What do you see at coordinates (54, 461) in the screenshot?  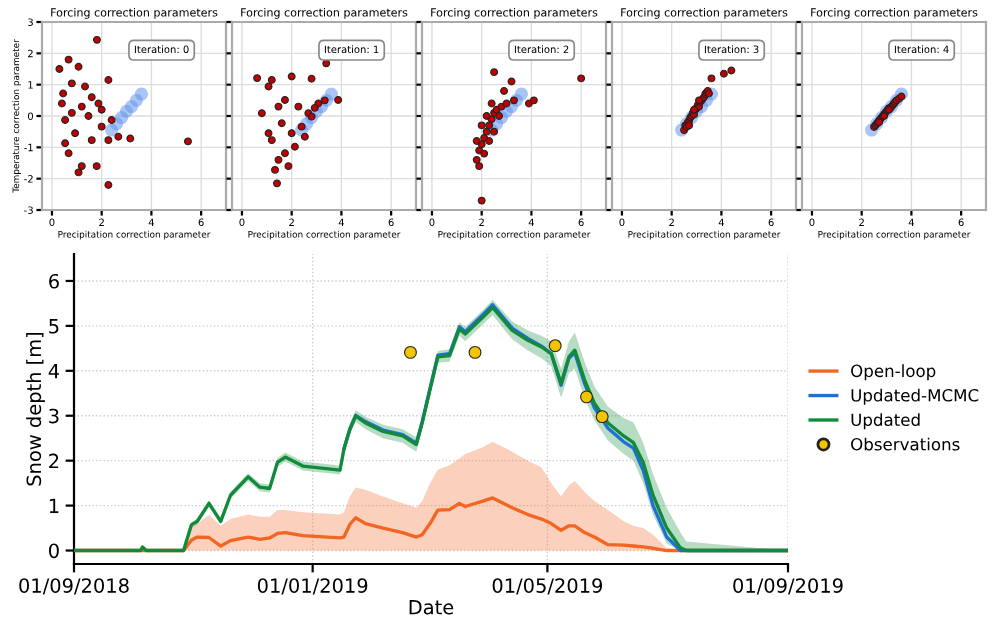 I see `y-tick-label: 2` at bounding box center [54, 461].